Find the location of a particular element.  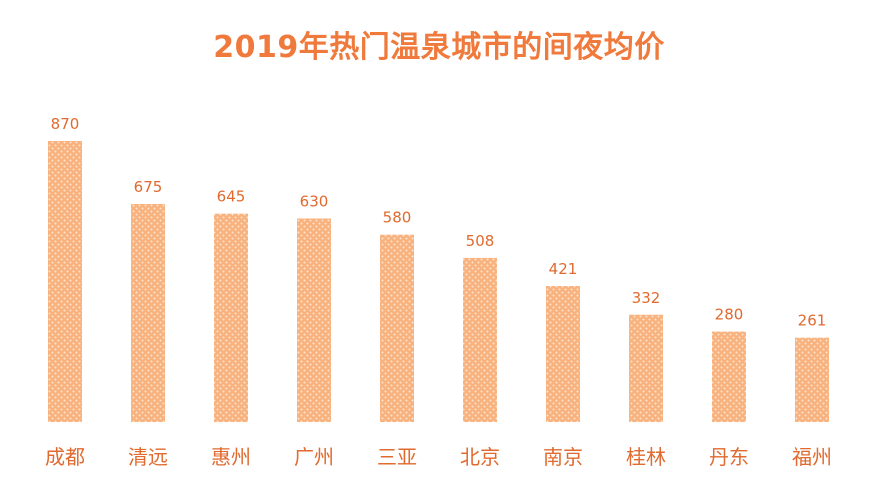

category-label-北京: 北京 is located at coordinates (480, 457).